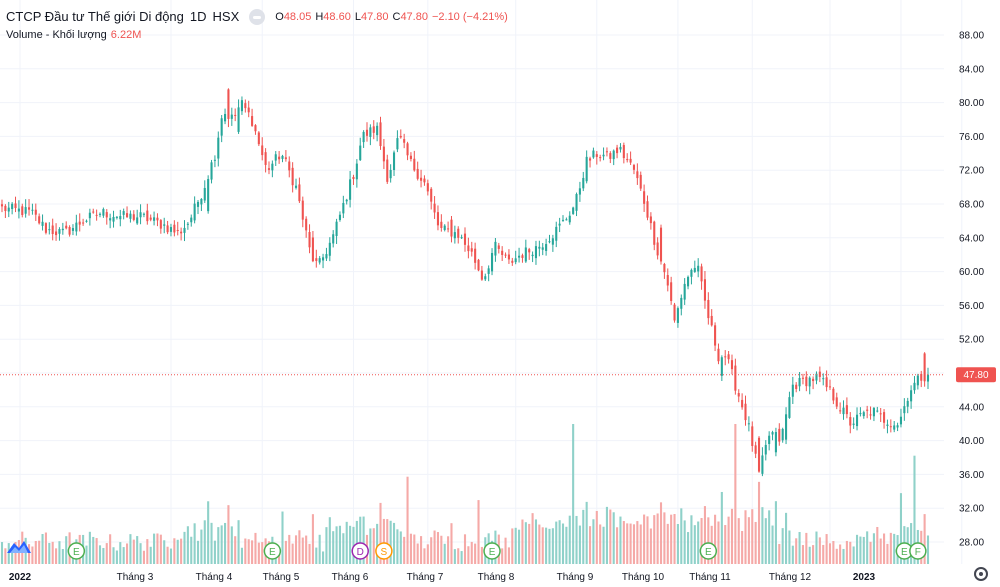 This screenshot has width=1000, height=587. What do you see at coordinates (226, 16) in the screenshot?
I see `exchange: HSX` at bounding box center [226, 16].